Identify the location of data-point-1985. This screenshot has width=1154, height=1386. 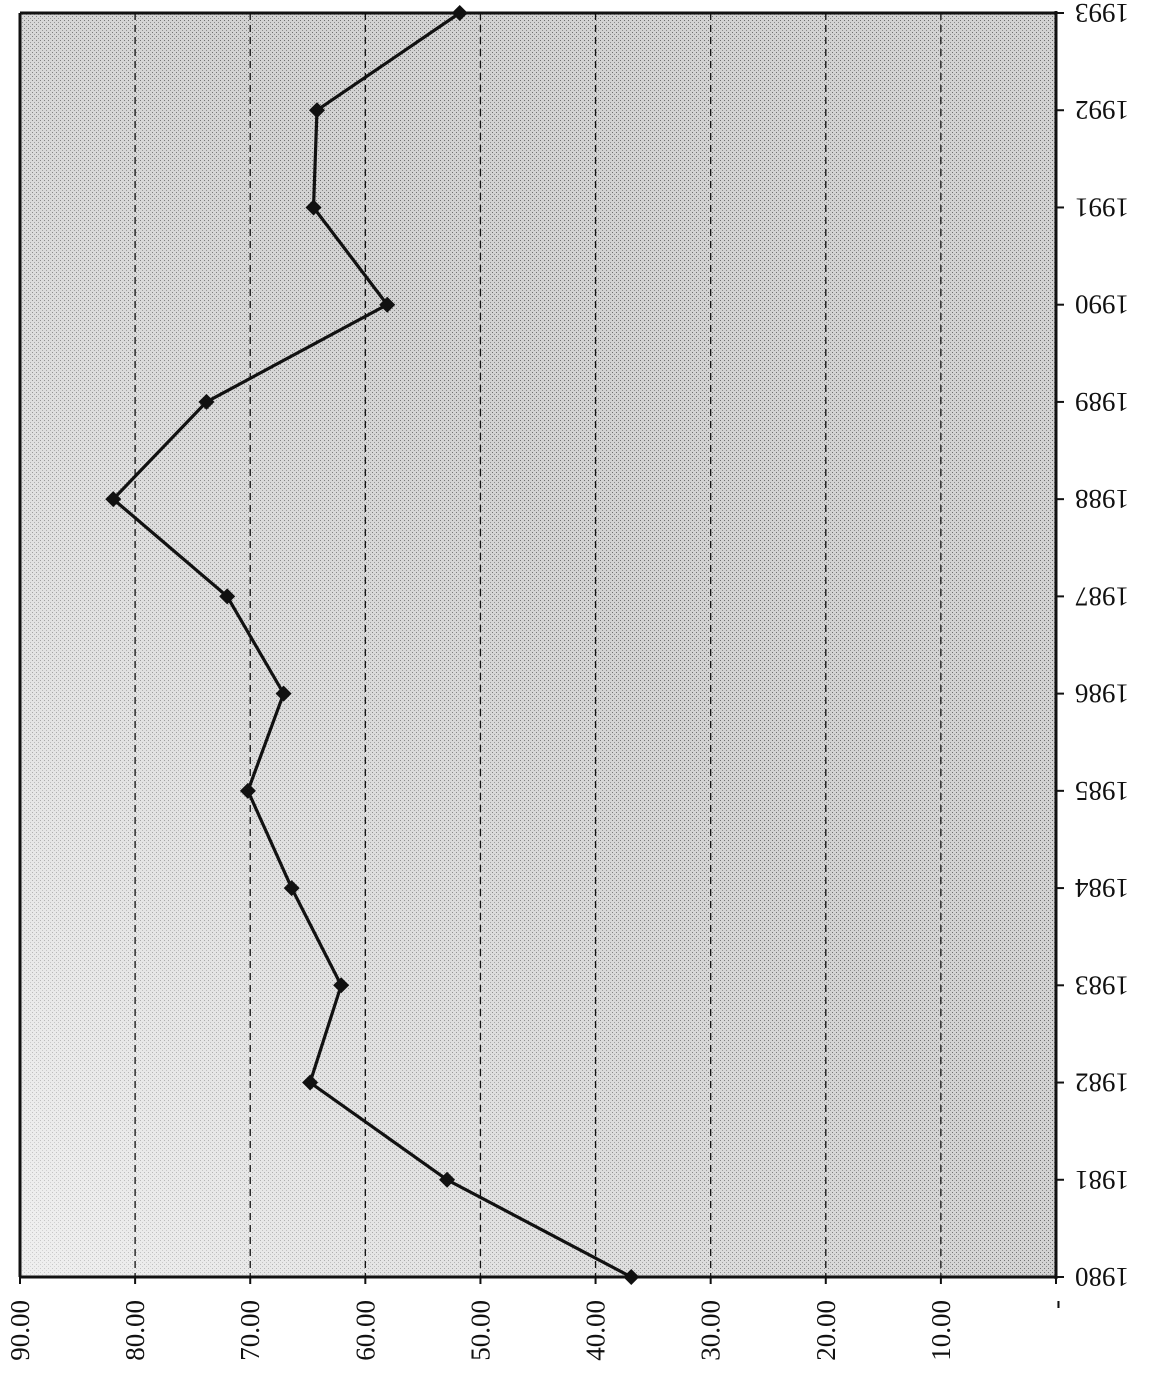
(247, 790).